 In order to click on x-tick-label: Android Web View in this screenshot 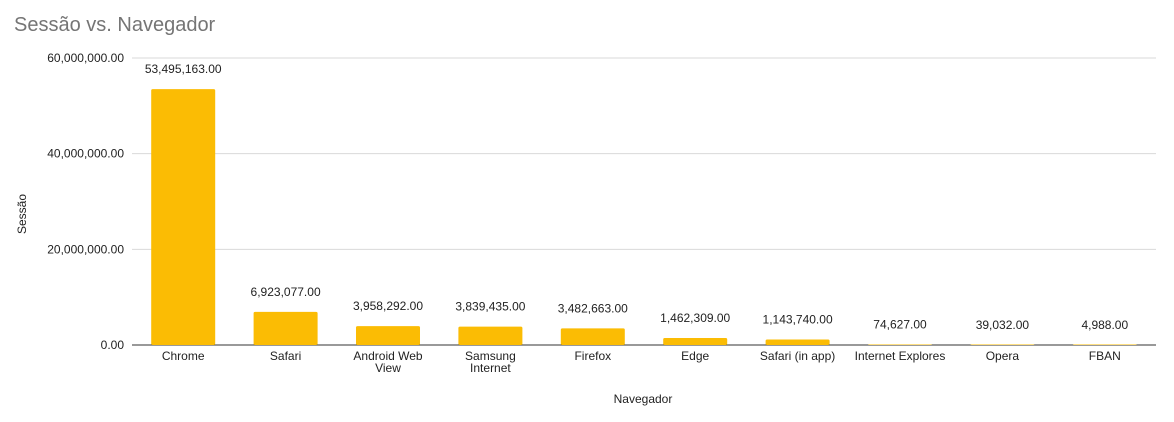, I will do `click(387, 362)`.